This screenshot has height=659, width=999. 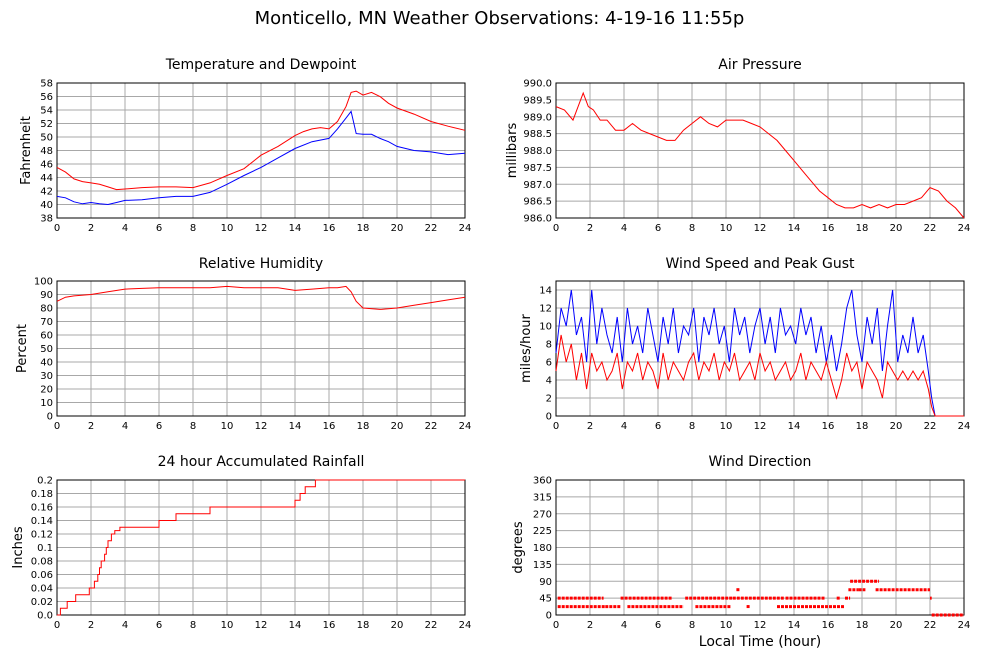 I want to click on chart-pressure-ytick-label: 988.0, so click(x=537, y=151).